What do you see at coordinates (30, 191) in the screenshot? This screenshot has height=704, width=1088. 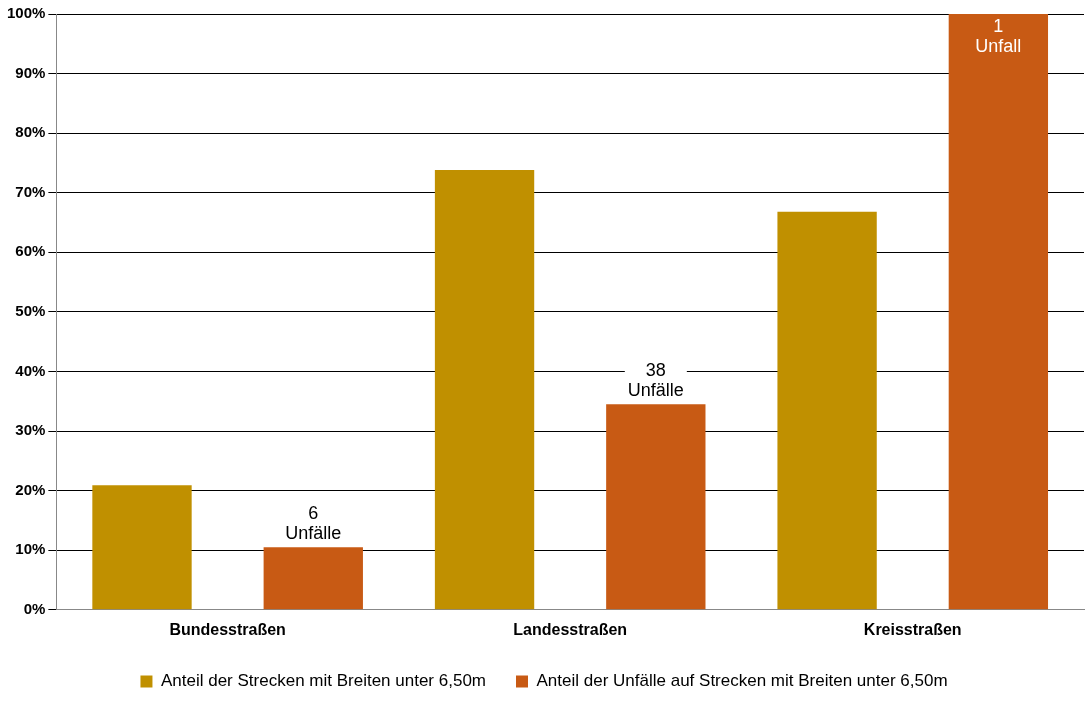 I see `y-tick-label: 70%` at bounding box center [30, 191].